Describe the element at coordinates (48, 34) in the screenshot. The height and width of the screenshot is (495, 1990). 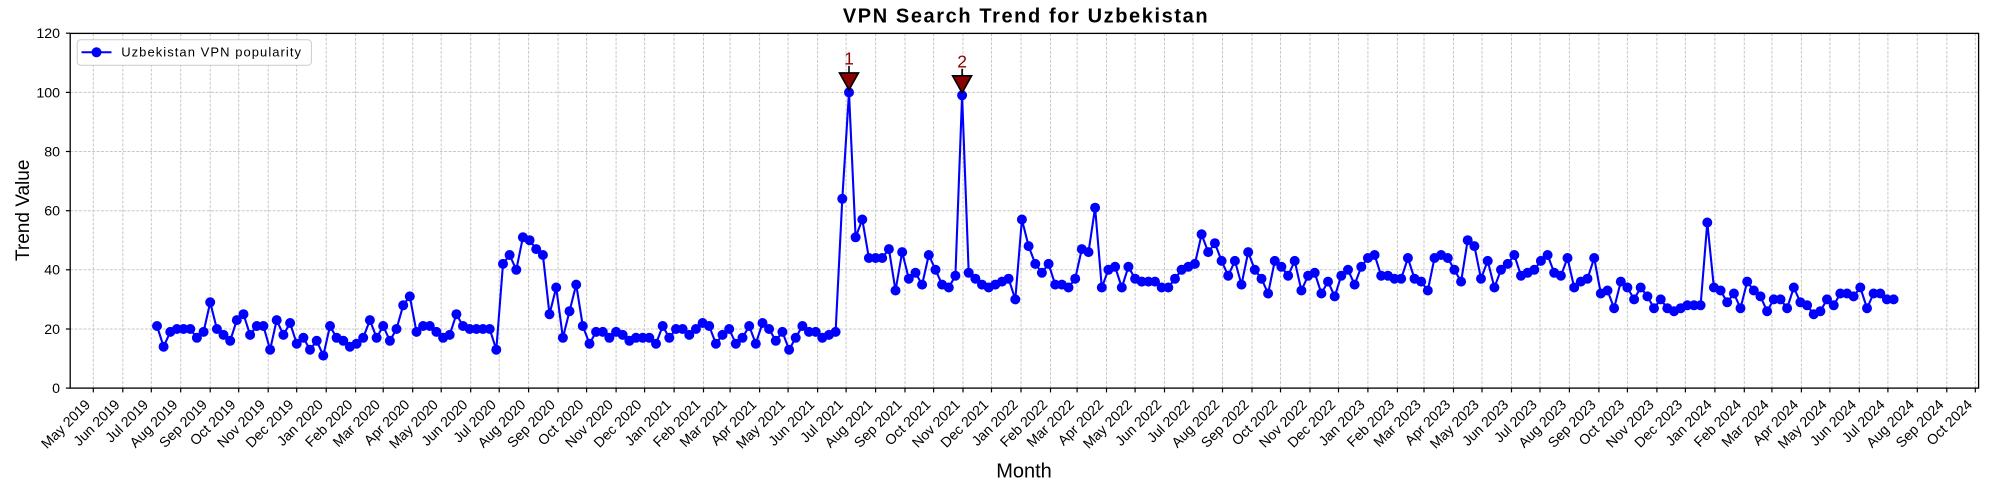
I see `svg-text: 120` at that location.